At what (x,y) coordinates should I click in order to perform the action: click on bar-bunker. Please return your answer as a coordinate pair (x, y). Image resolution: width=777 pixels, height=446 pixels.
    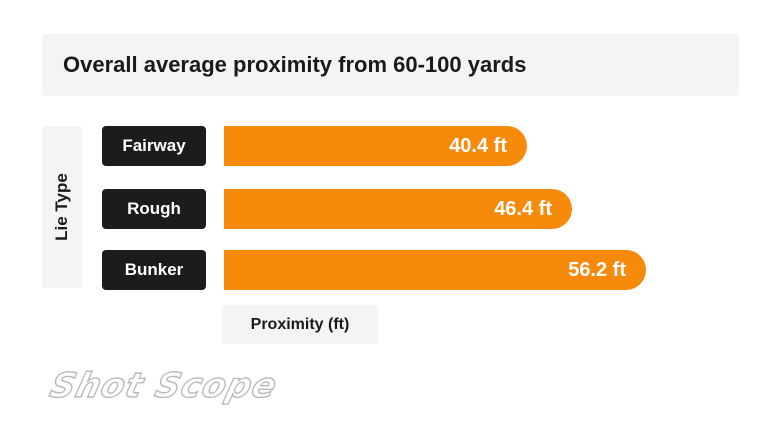
    Looking at the image, I should click on (435, 270).